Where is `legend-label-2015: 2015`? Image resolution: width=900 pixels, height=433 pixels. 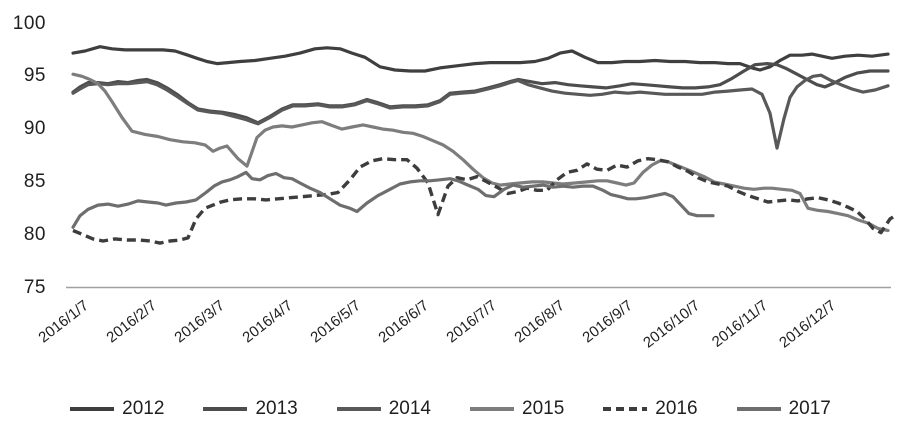
legend-label-2015: 2015 is located at coordinates (543, 408).